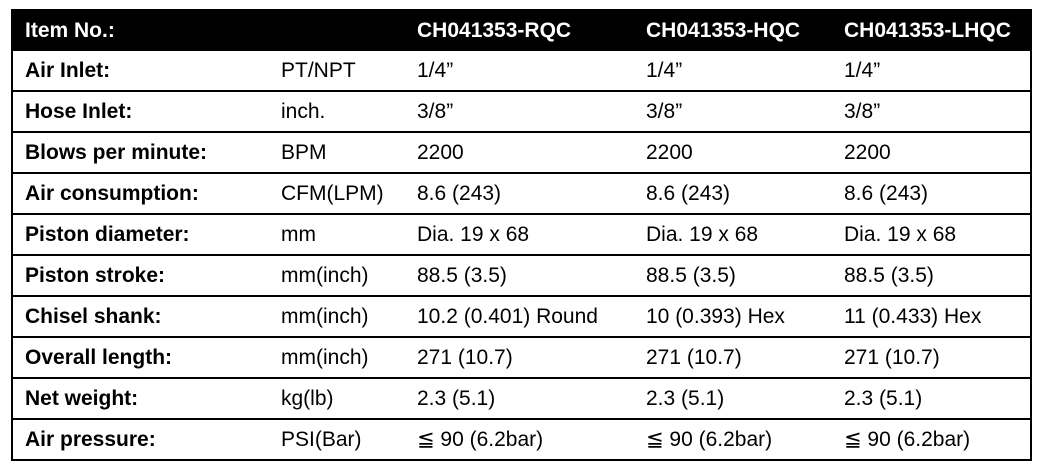 Image resolution: width=1042 pixels, height=466 pixels. I want to click on spec-value-rqc: 1/4”, so click(521, 71).